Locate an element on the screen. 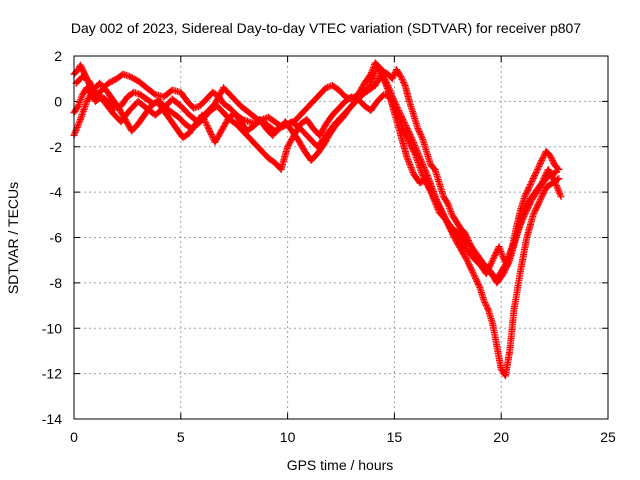  y-tick-label: -6 is located at coordinates (56, 238).